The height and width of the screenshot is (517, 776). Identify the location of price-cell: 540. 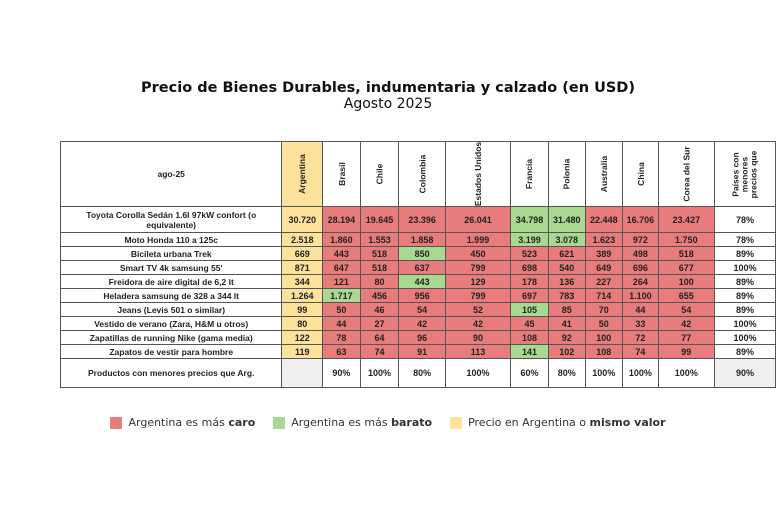
(566, 267).